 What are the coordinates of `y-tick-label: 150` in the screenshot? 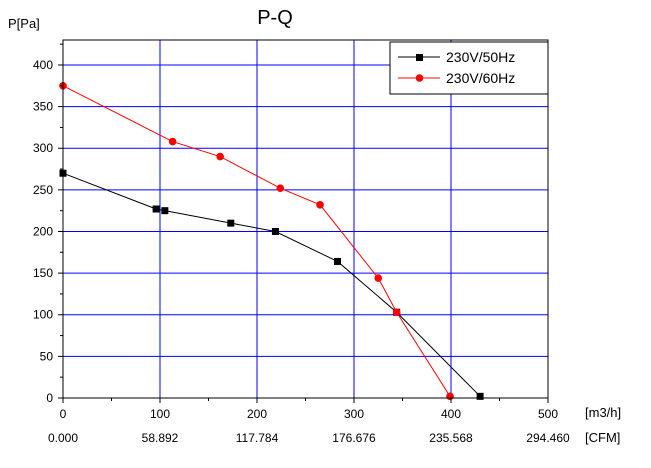 It's located at (43, 273).